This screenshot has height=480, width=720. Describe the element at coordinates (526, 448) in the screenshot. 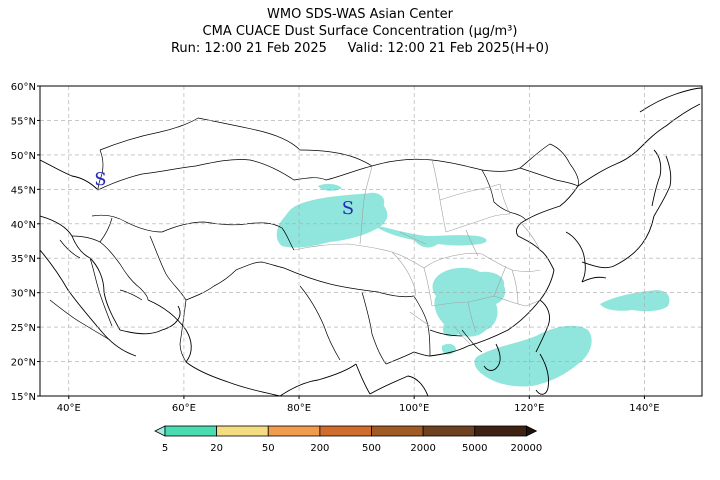

I see `colorbar-label: 20000` at that location.